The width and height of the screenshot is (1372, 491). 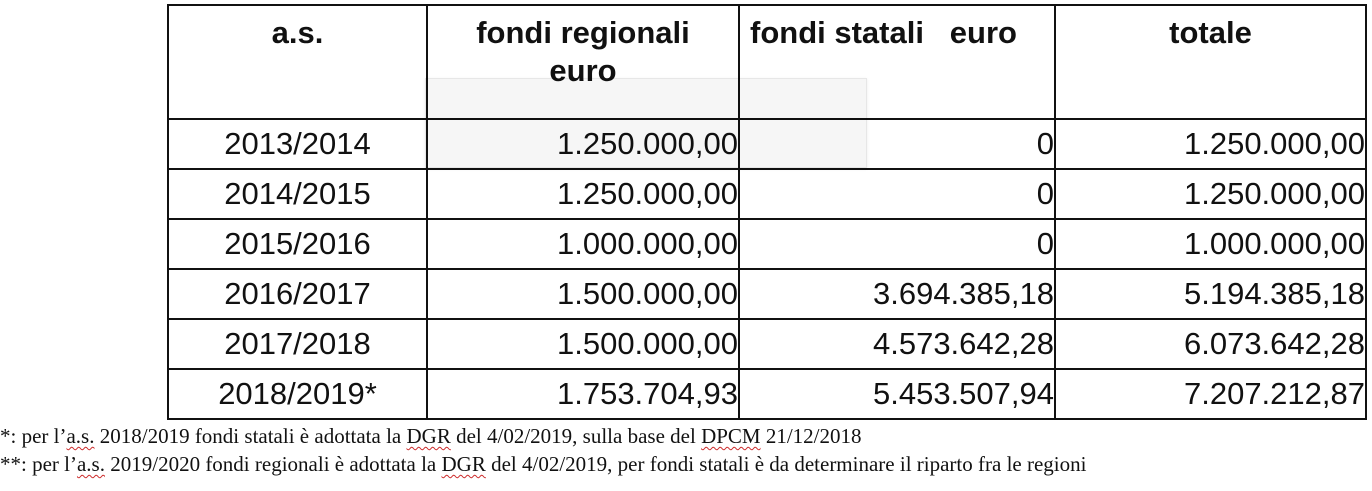 What do you see at coordinates (297, 194) in the screenshot?
I see `cell-year: 2014/2015` at bounding box center [297, 194].